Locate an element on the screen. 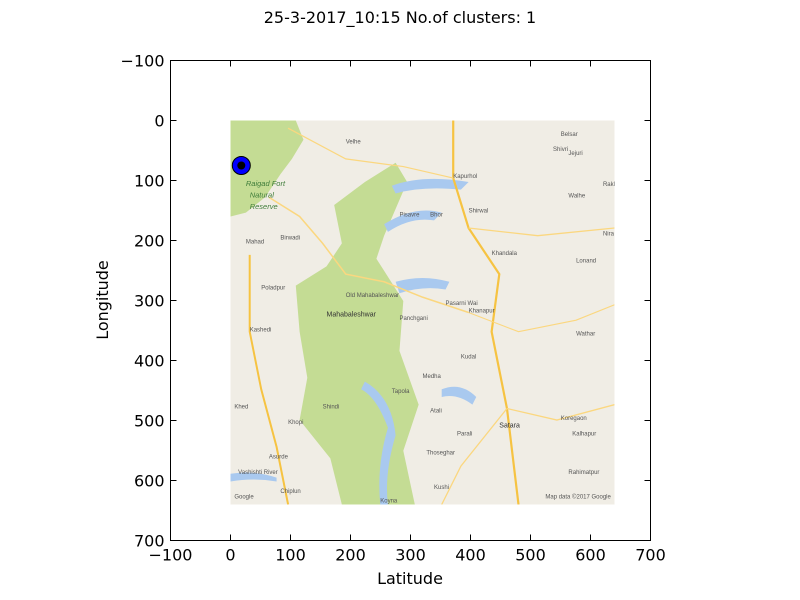  map-place-label: Poladpur is located at coordinates (273, 288).